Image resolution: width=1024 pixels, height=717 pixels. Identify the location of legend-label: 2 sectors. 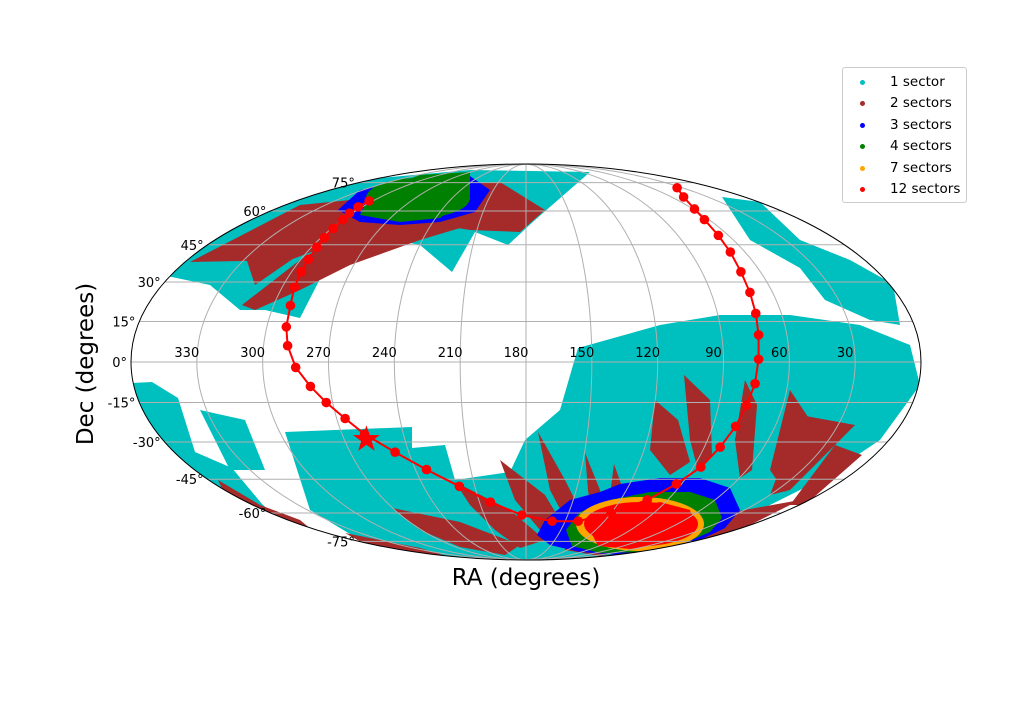
(921, 103).